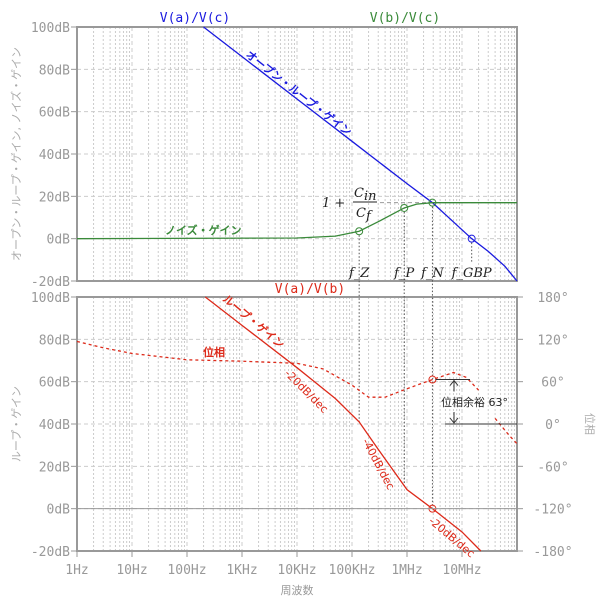  What do you see at coordinates (403, 273) in the screenshot?
I see `marker-label-p: f_P` at bounding box center [403, 273].